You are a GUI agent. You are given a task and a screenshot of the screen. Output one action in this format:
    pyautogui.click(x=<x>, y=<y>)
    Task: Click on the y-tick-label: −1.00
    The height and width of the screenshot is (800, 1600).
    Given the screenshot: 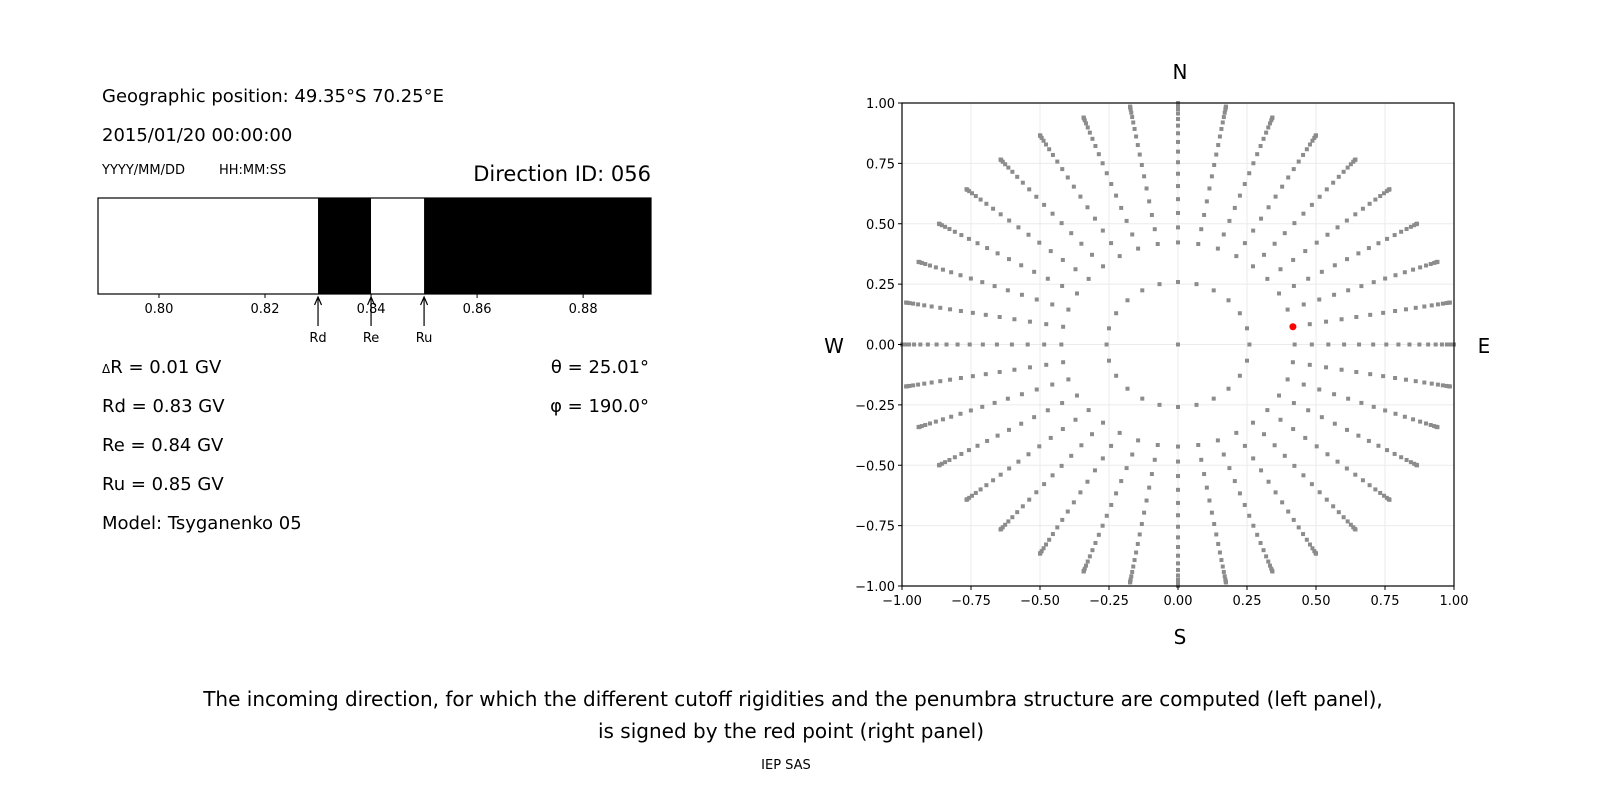 What is the action you would take?
    pyautogui.click(x=875, y=587)
    